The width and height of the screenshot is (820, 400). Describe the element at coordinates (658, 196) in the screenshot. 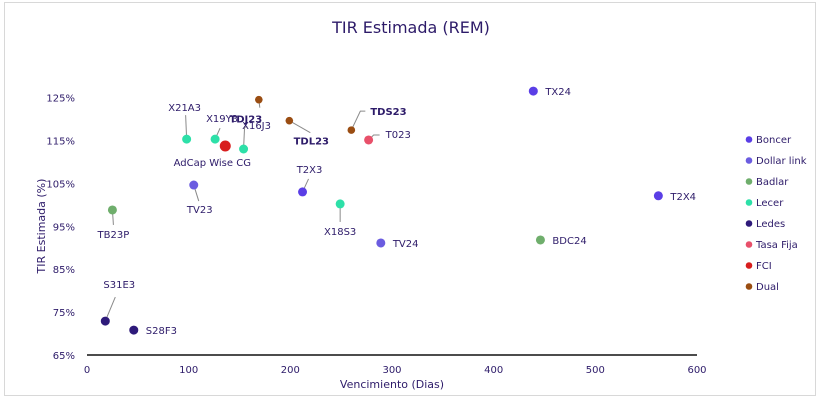

I see `data-point-t2x4` at that location.